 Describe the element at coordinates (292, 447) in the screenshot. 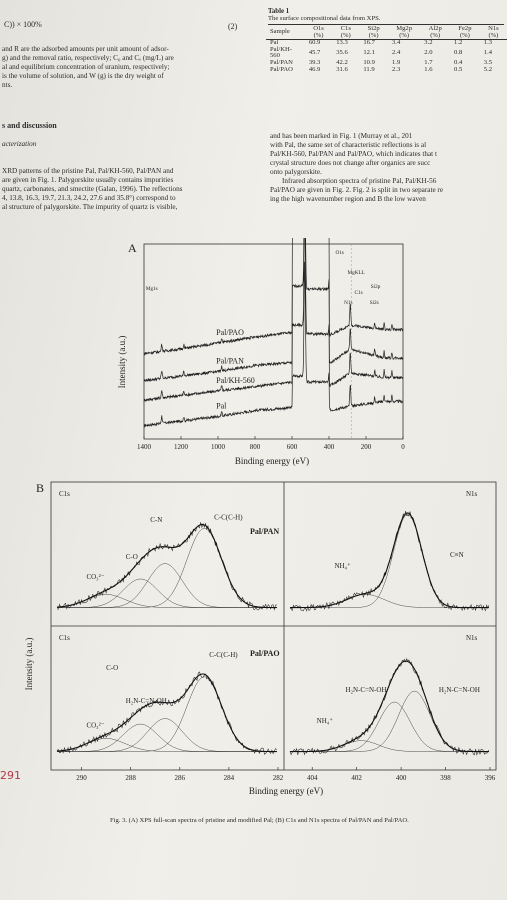

I see `x-tick-label: 600` at that location.